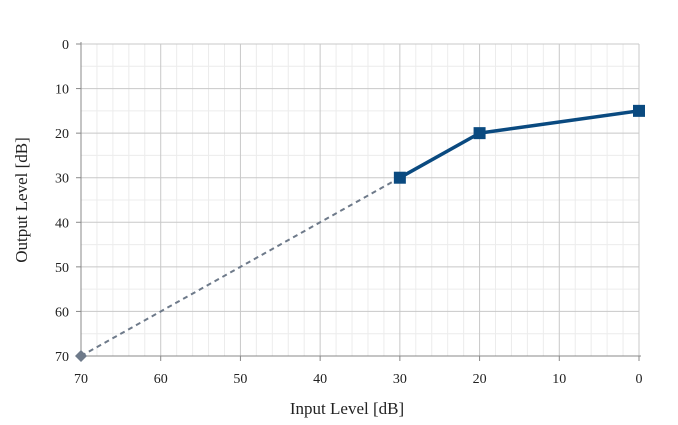 This screenshot has height=425, width=678. I want to click on data-point-diamond, so click(81, 356).